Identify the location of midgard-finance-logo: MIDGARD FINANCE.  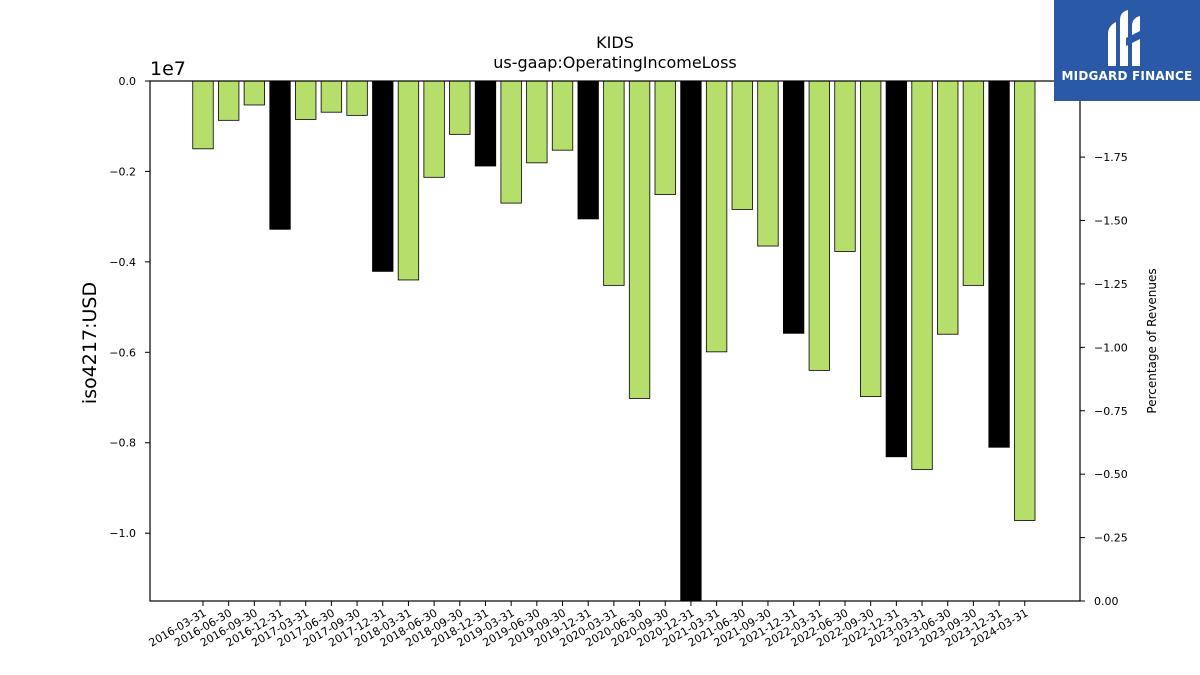
(1127, 50).